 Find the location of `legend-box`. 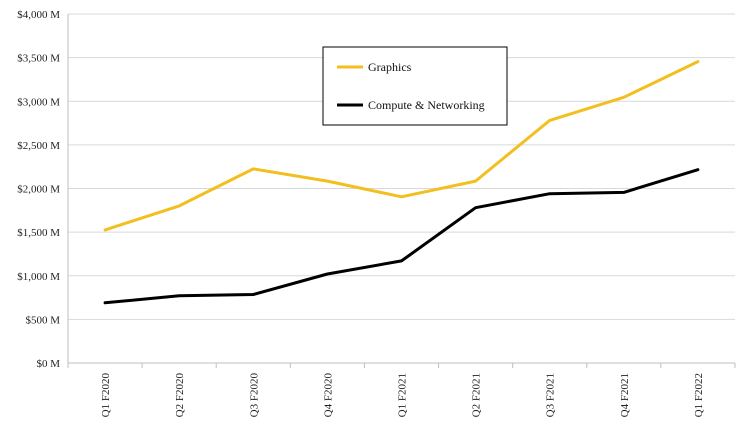

legend-box is located at coordinates (415, 86).